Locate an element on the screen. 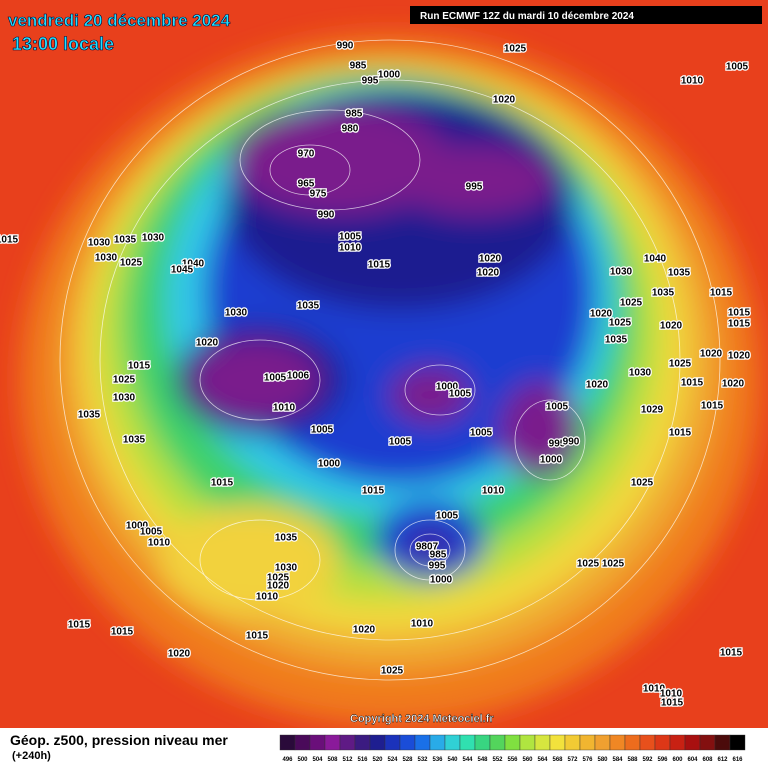 Image resolution: width=768 pixels, height=768 pixels. legend-label: 508 is located at coordinates (332, 760).